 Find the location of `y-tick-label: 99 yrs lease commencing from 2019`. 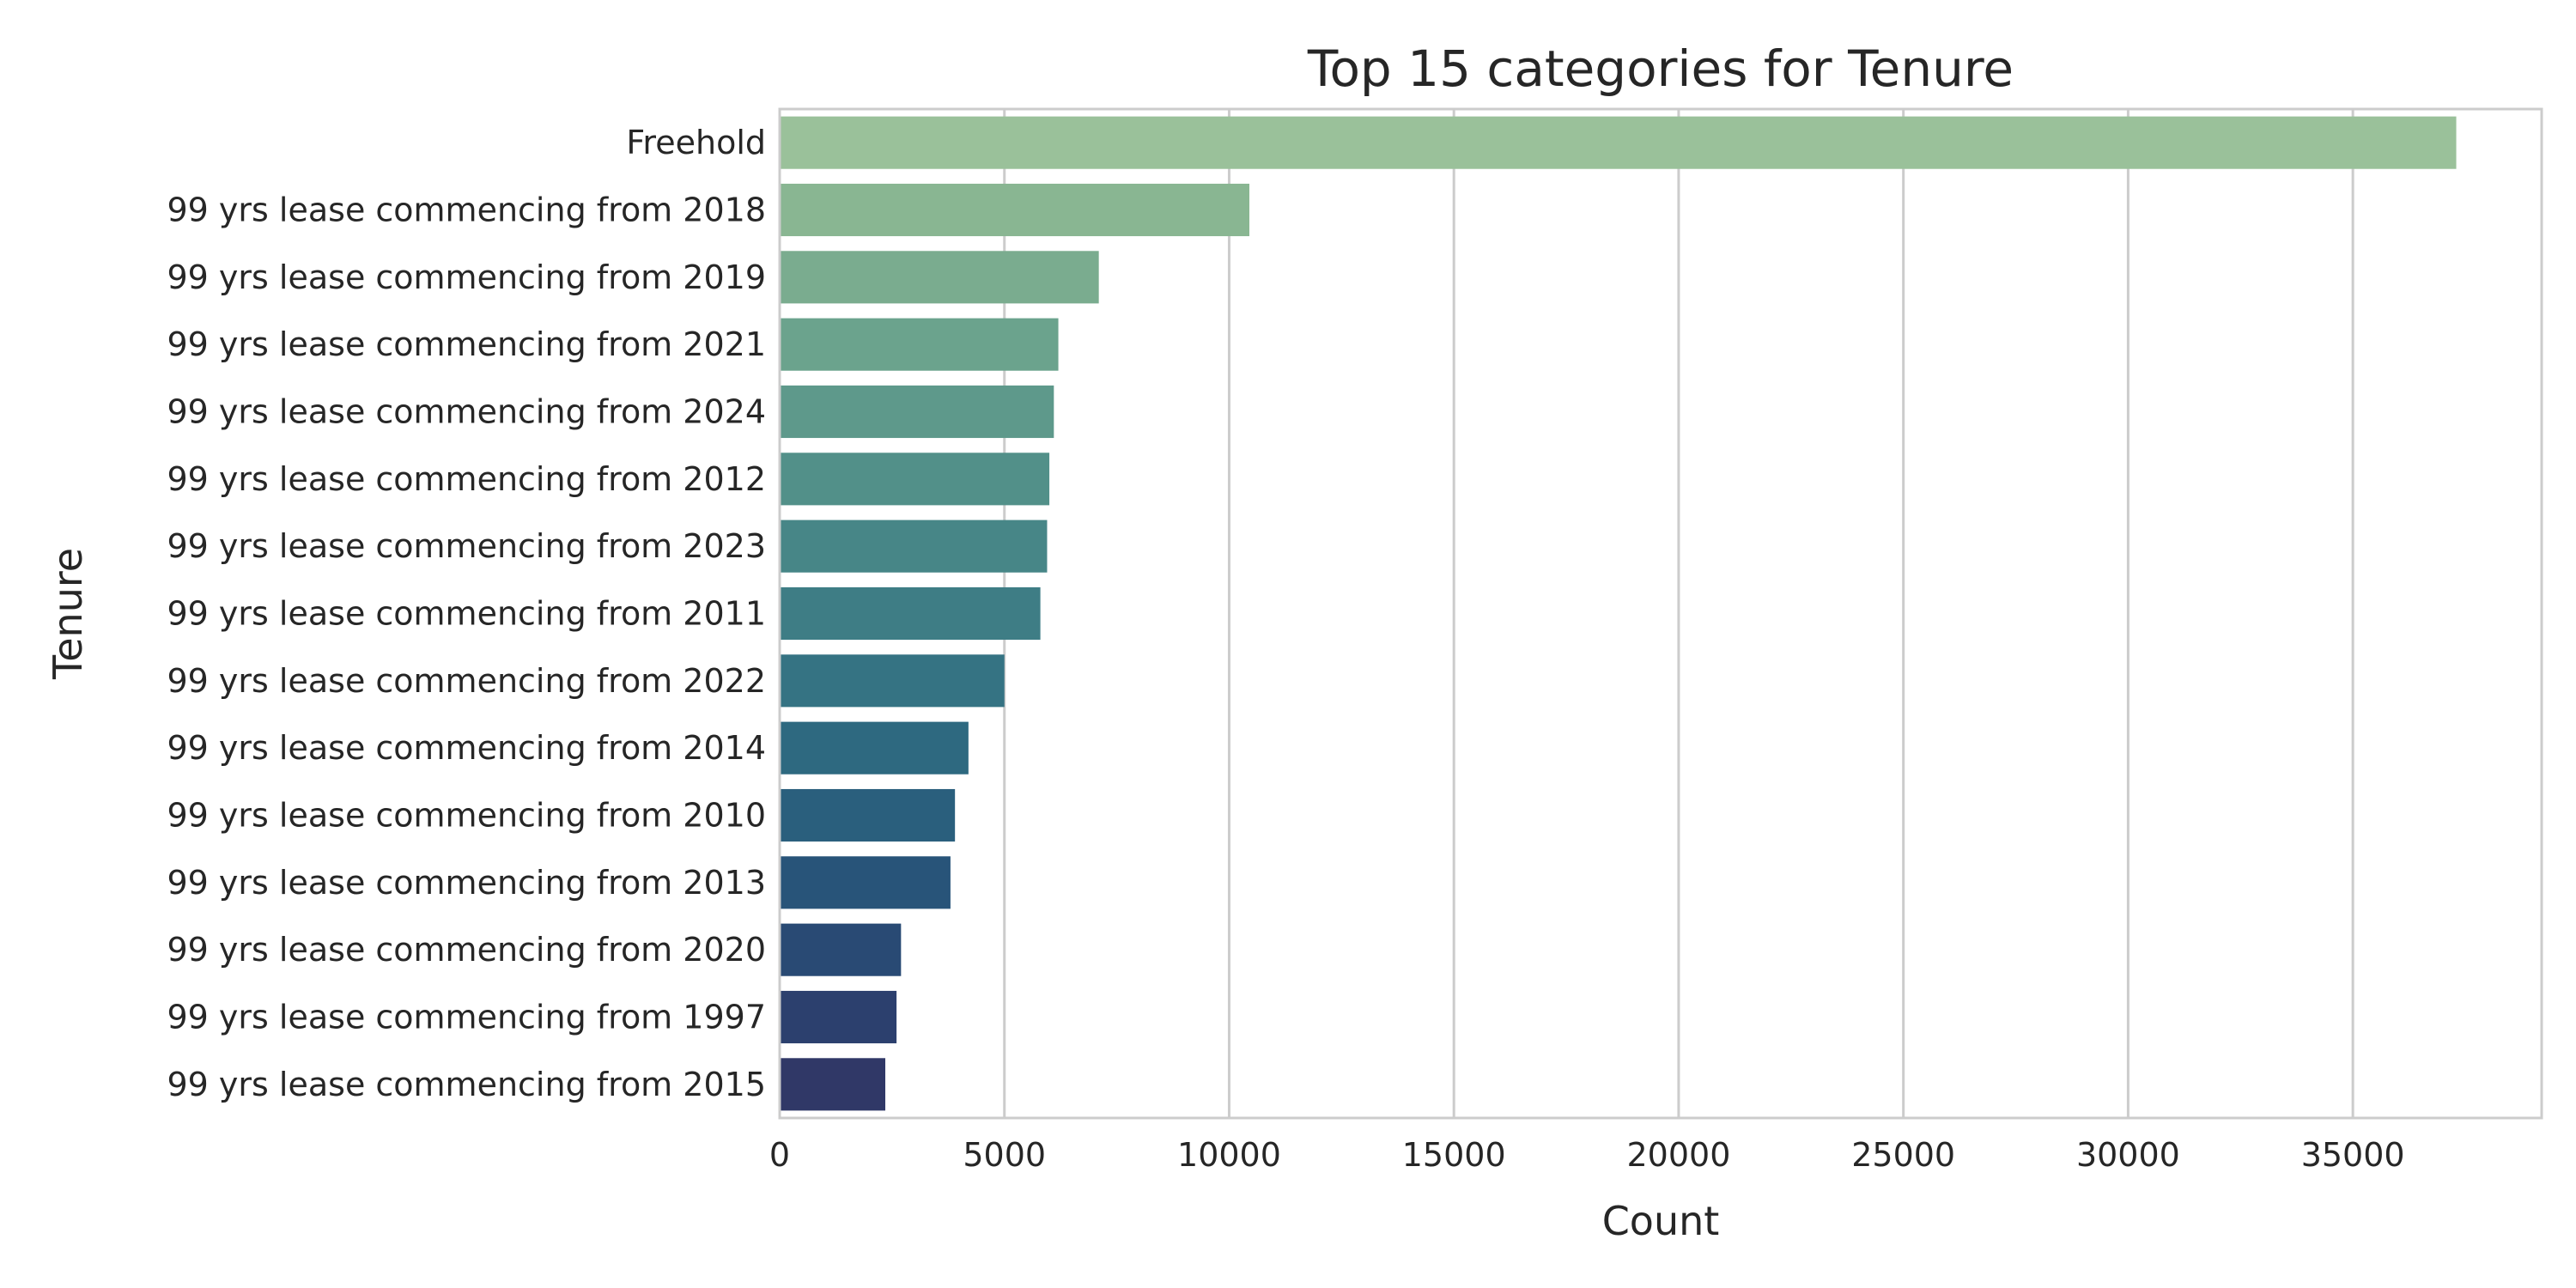

y-tick-label: 99 yrs lease commencing from 2019 is located at coordinates (467, 277).